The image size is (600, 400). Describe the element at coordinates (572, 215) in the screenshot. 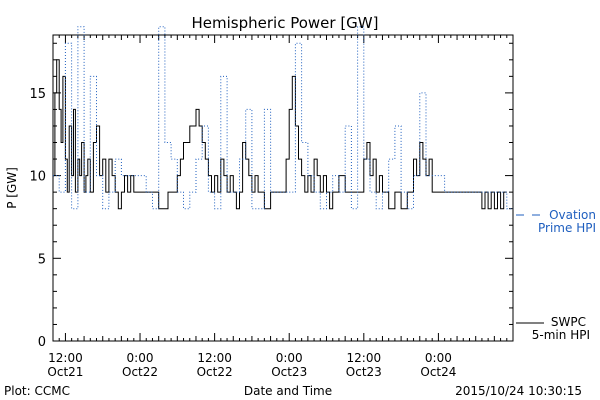

I see `legend-ovation-line1: Ovation` at that location.